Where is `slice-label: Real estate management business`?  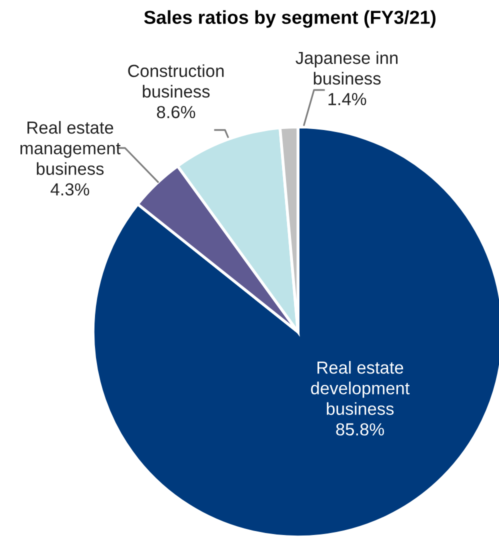 slice-label: Real estate management business is located at coordinates (70, 148).